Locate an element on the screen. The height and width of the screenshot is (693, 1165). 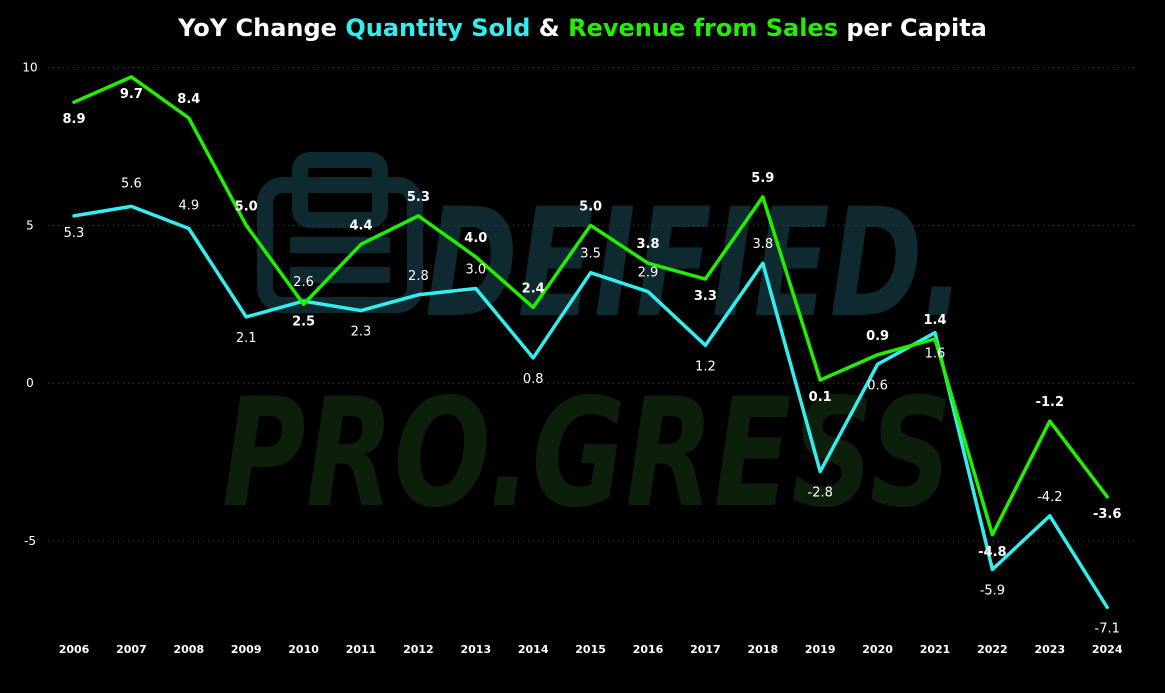
quantity-data-label-2017: 1.2 is located at coordinates (705, 366).